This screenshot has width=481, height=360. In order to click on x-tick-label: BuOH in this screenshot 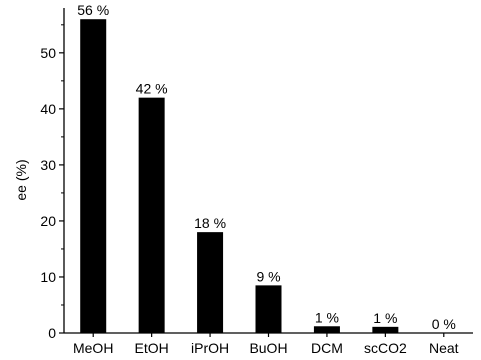, I will do `click(268, 348)`.